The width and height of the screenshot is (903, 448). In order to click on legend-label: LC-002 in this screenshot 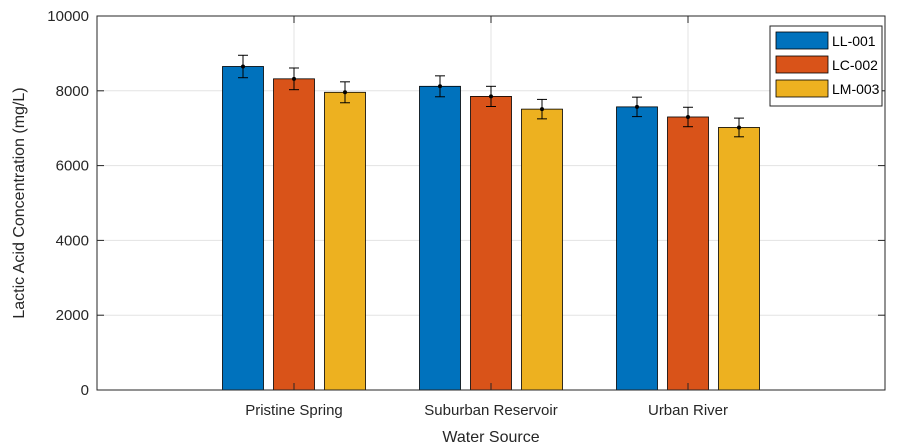, I will do `click(855, 65)`.